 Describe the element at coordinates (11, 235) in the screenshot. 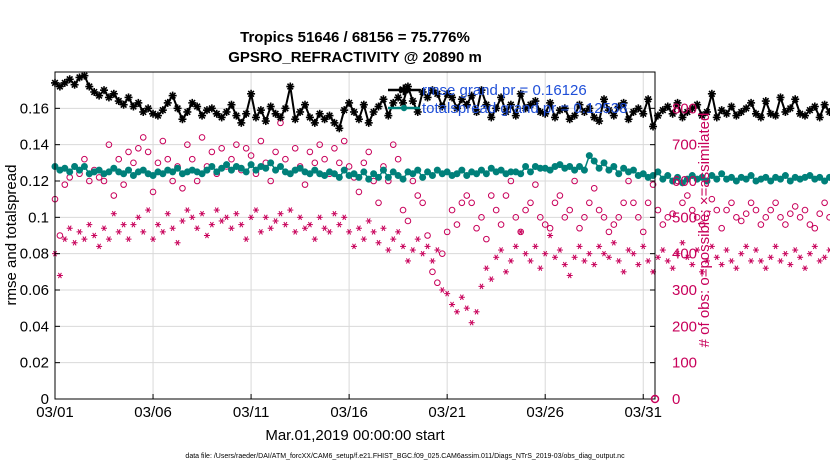

I see `y-axis-label: rmse and totalspread` at that location.